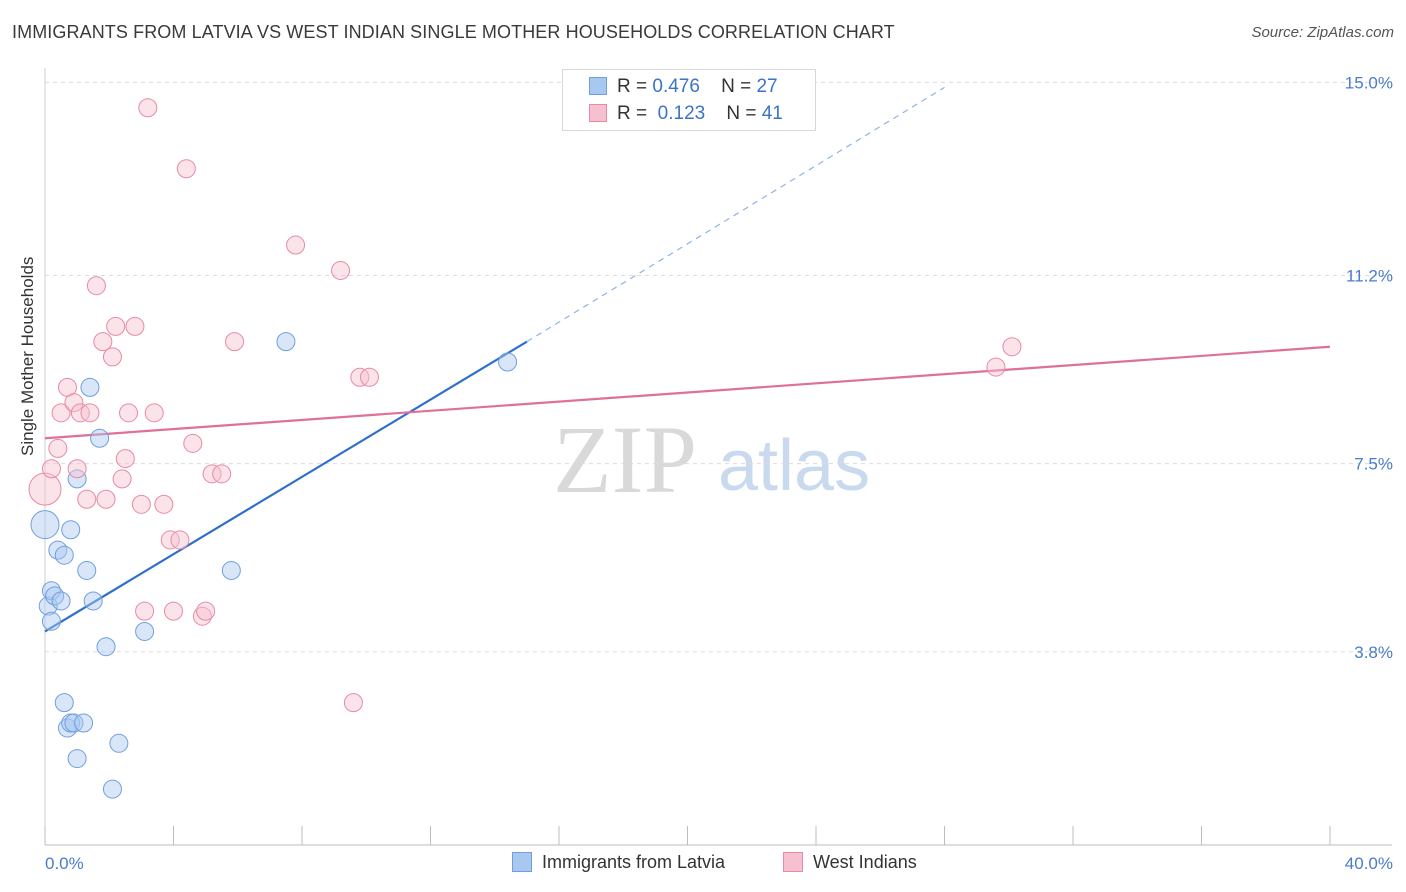 The image size is (1406, 892). I want to click on legend-n-value: 41, so click(772, 113).